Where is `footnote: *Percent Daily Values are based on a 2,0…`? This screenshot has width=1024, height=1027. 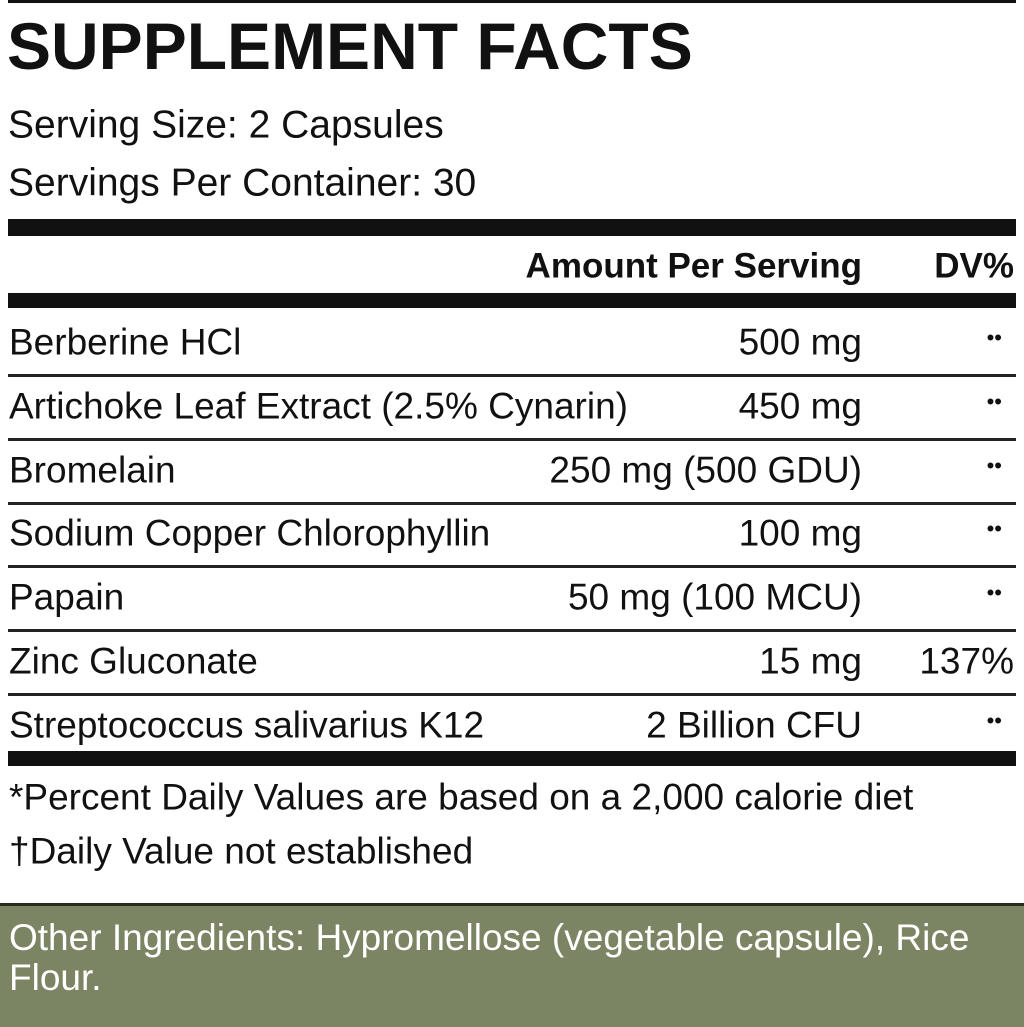
footnote: *Percent Daily Values are based on a 2,0… is located at coordinates (461, 797).